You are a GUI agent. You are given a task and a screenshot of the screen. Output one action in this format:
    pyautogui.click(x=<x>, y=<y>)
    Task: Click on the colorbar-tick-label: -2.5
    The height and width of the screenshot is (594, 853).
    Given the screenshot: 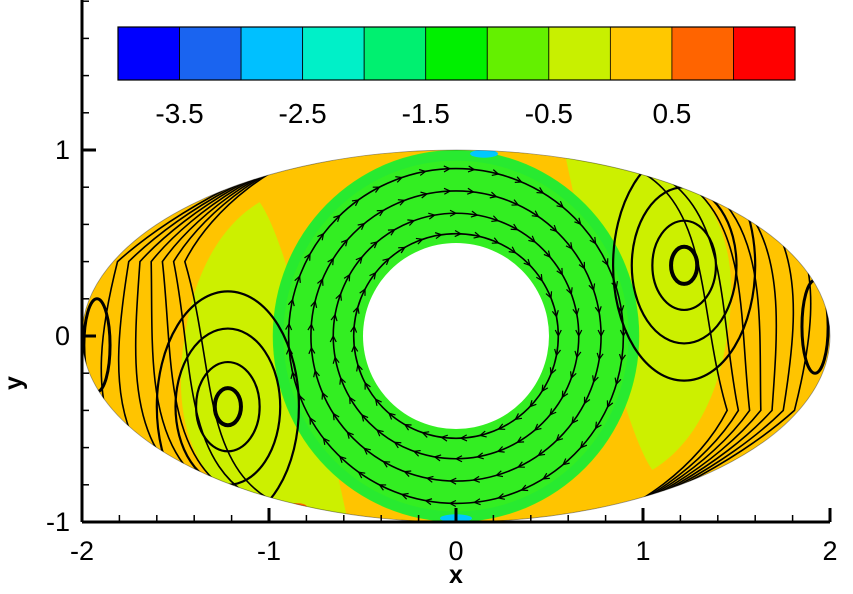 What is the action you would take?
    pyautogui.click(x=303, y=113)
    